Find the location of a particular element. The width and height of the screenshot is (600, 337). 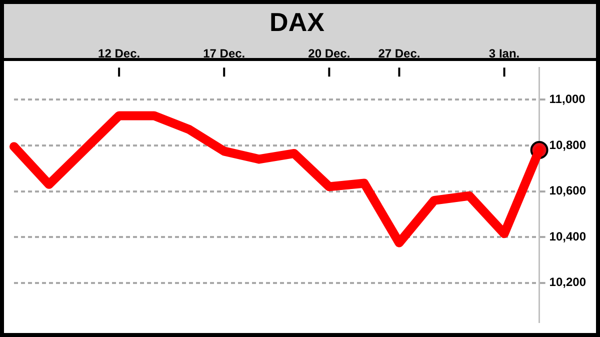

chart-title: DAX is located at coordinates (298, 21).